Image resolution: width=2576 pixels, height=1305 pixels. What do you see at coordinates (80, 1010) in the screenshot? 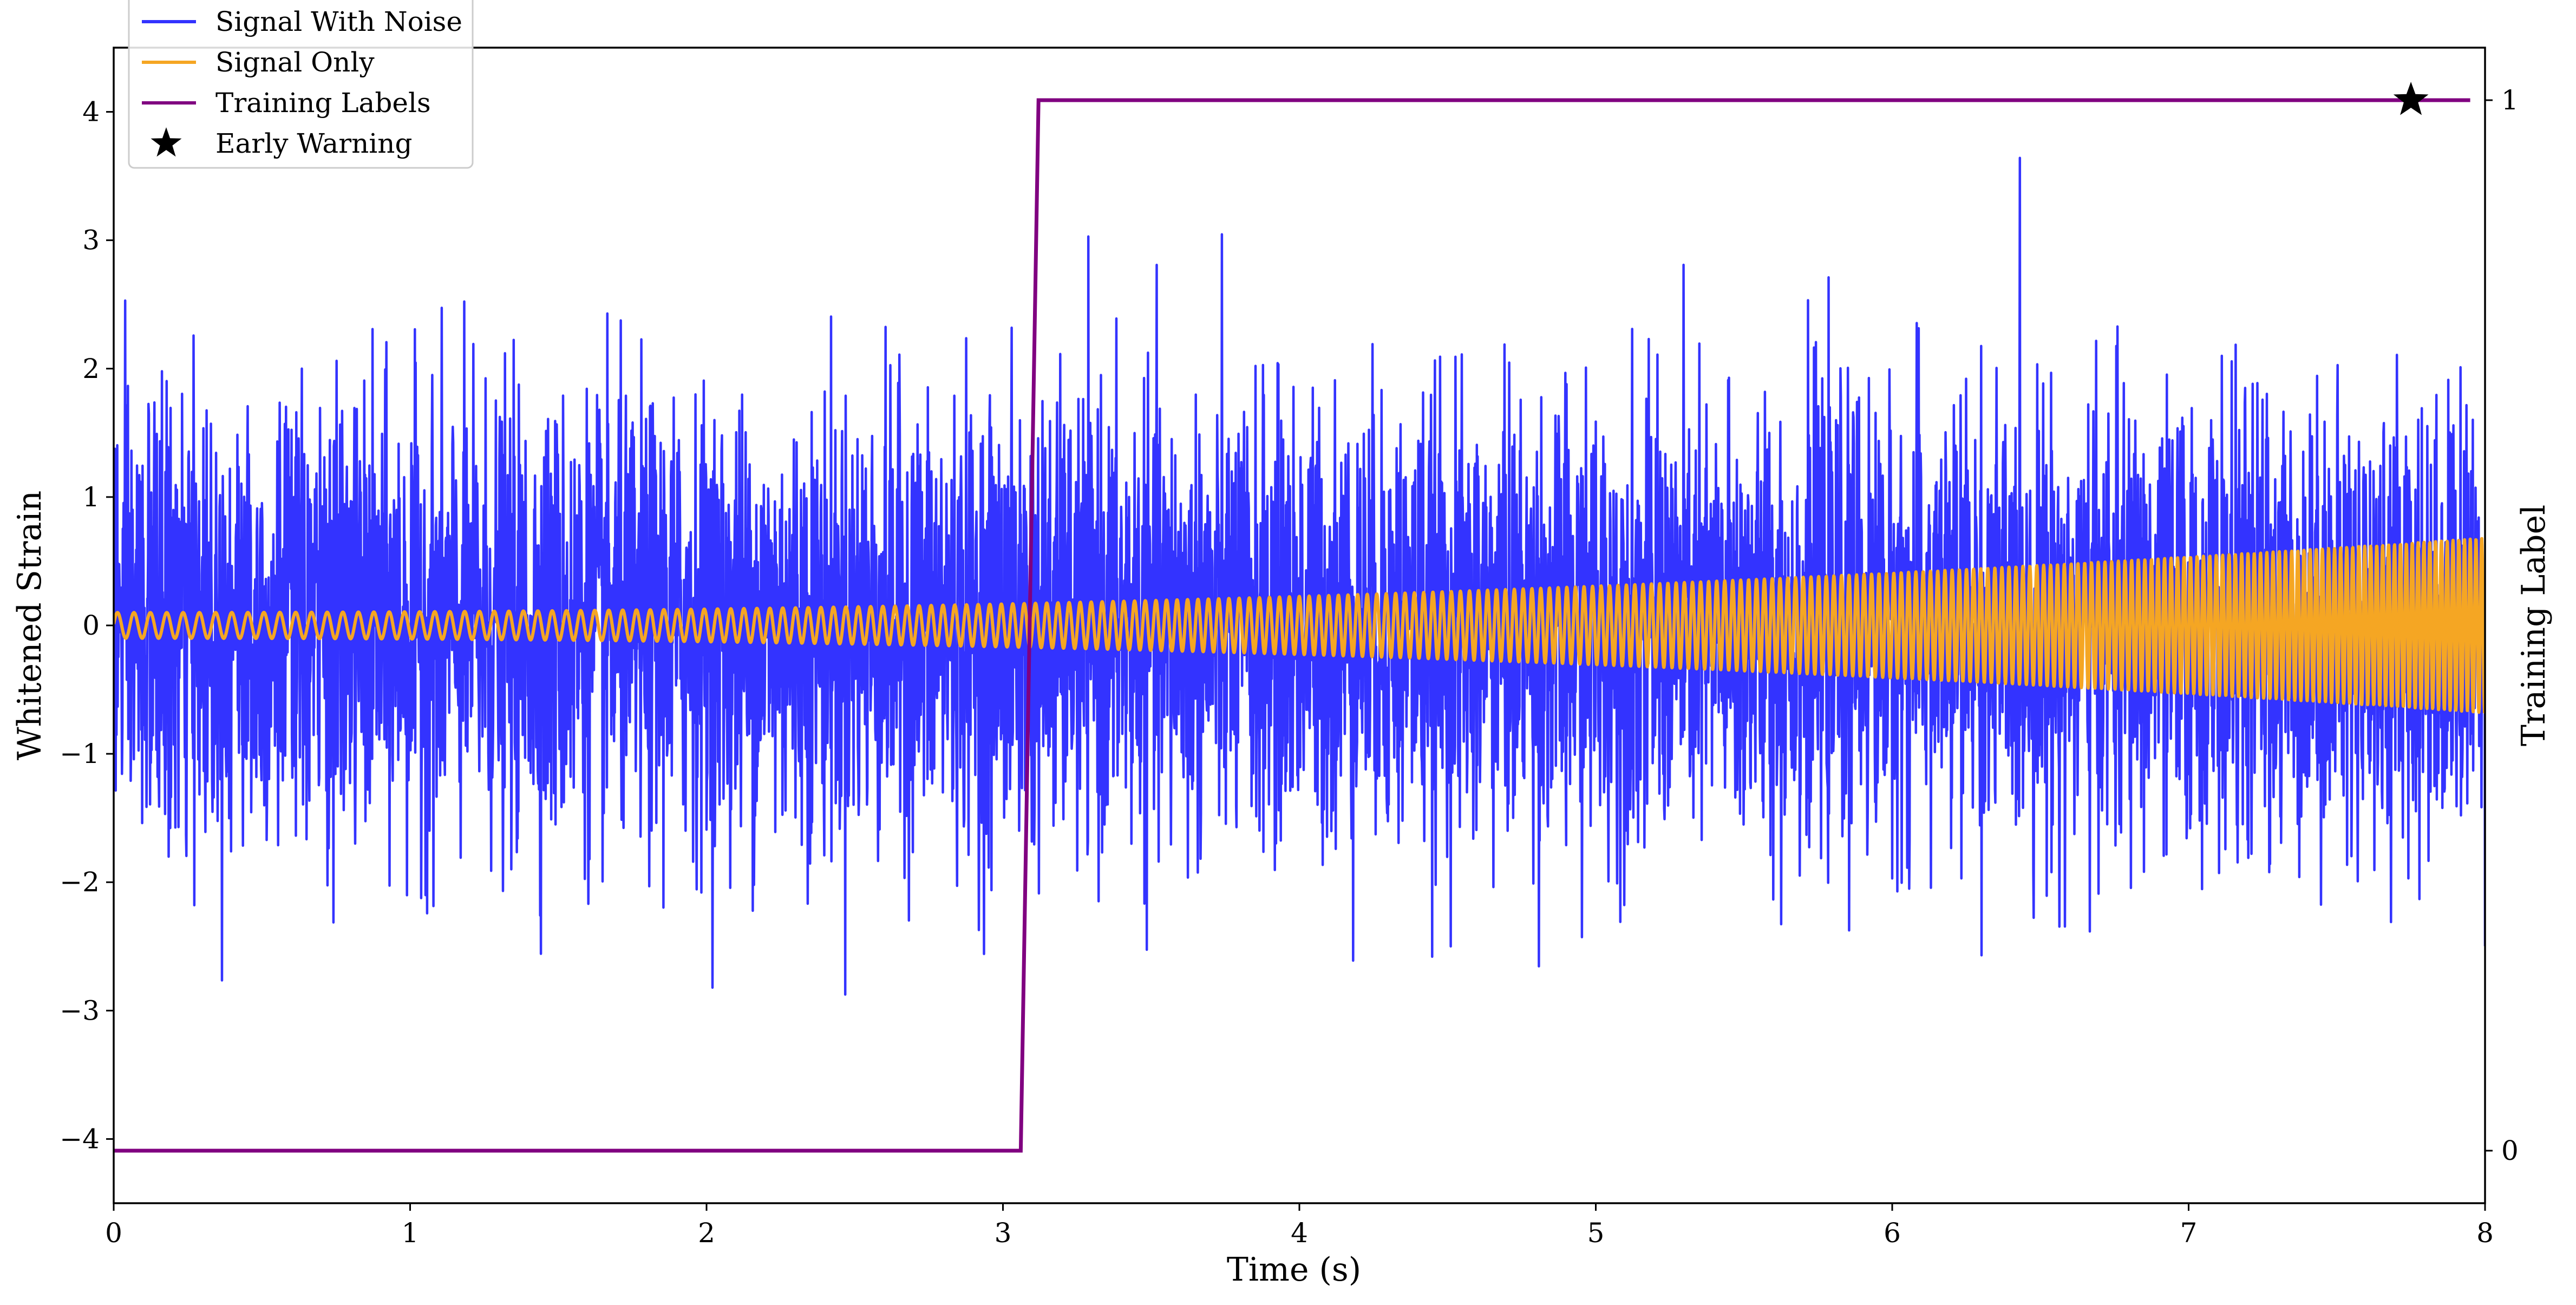
I see `y-tick-label: −3` at bounding box center [80, 1010].